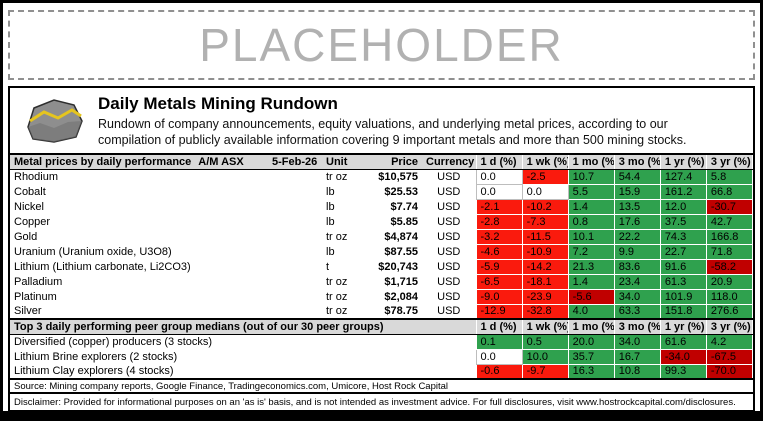 The height and width of the screenshot is (421, 763). What do you see at coordinates (545, 176) in the screenshot?
I see `perf-cell: -2.5` at bounding box center [545, 176].